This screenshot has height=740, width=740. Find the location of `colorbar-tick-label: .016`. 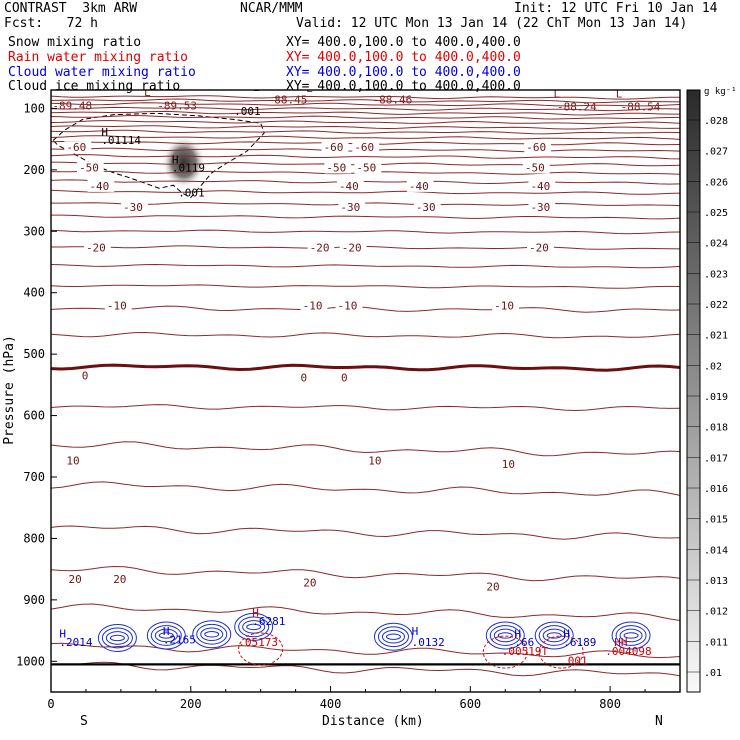

colorbar-tick-label: .016 is located at coordinates (716, 489).